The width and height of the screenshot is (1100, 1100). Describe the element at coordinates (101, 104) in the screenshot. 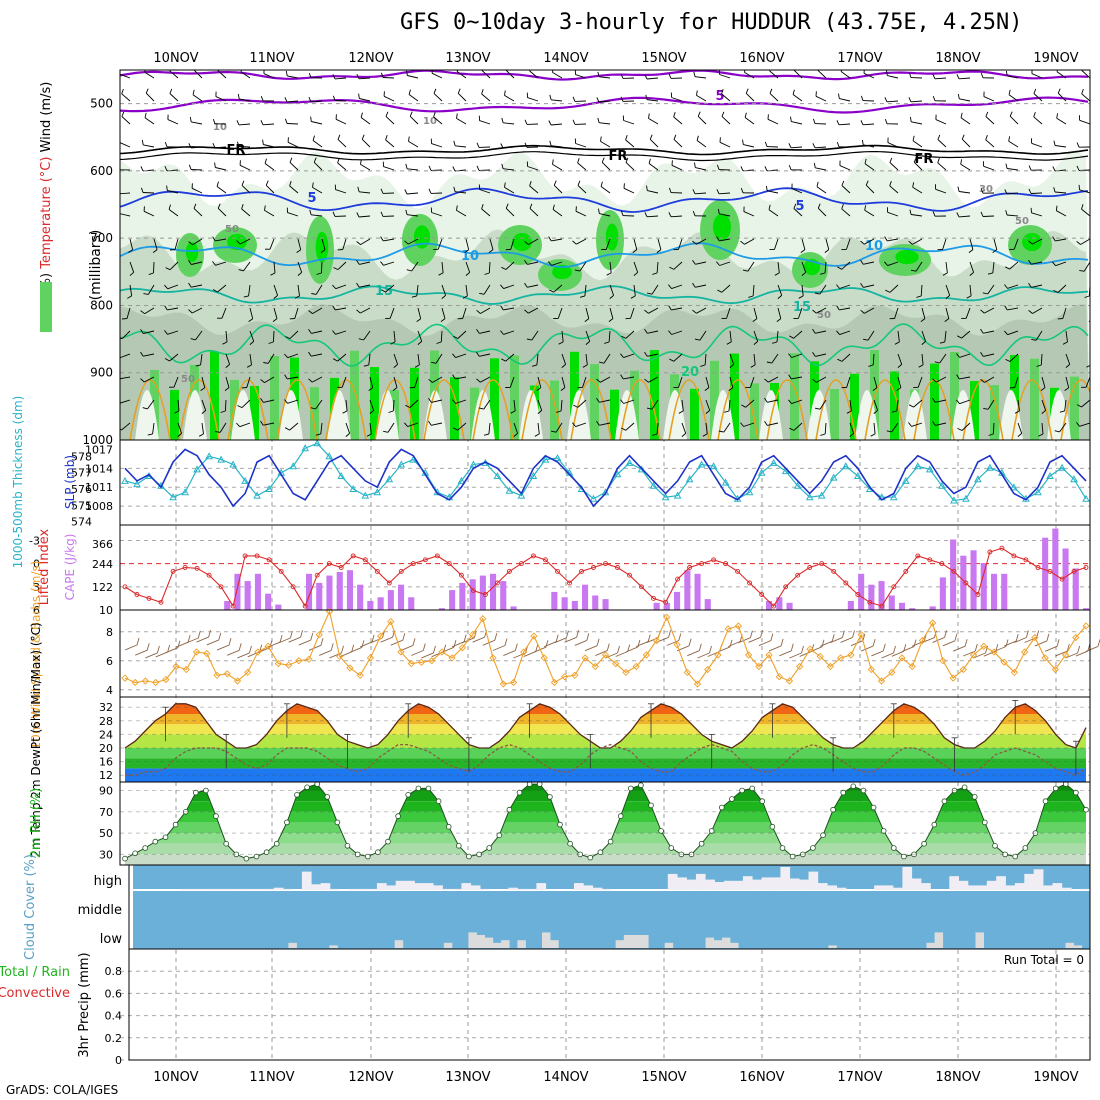

I see `pressure-tick-label: 500` at that location.